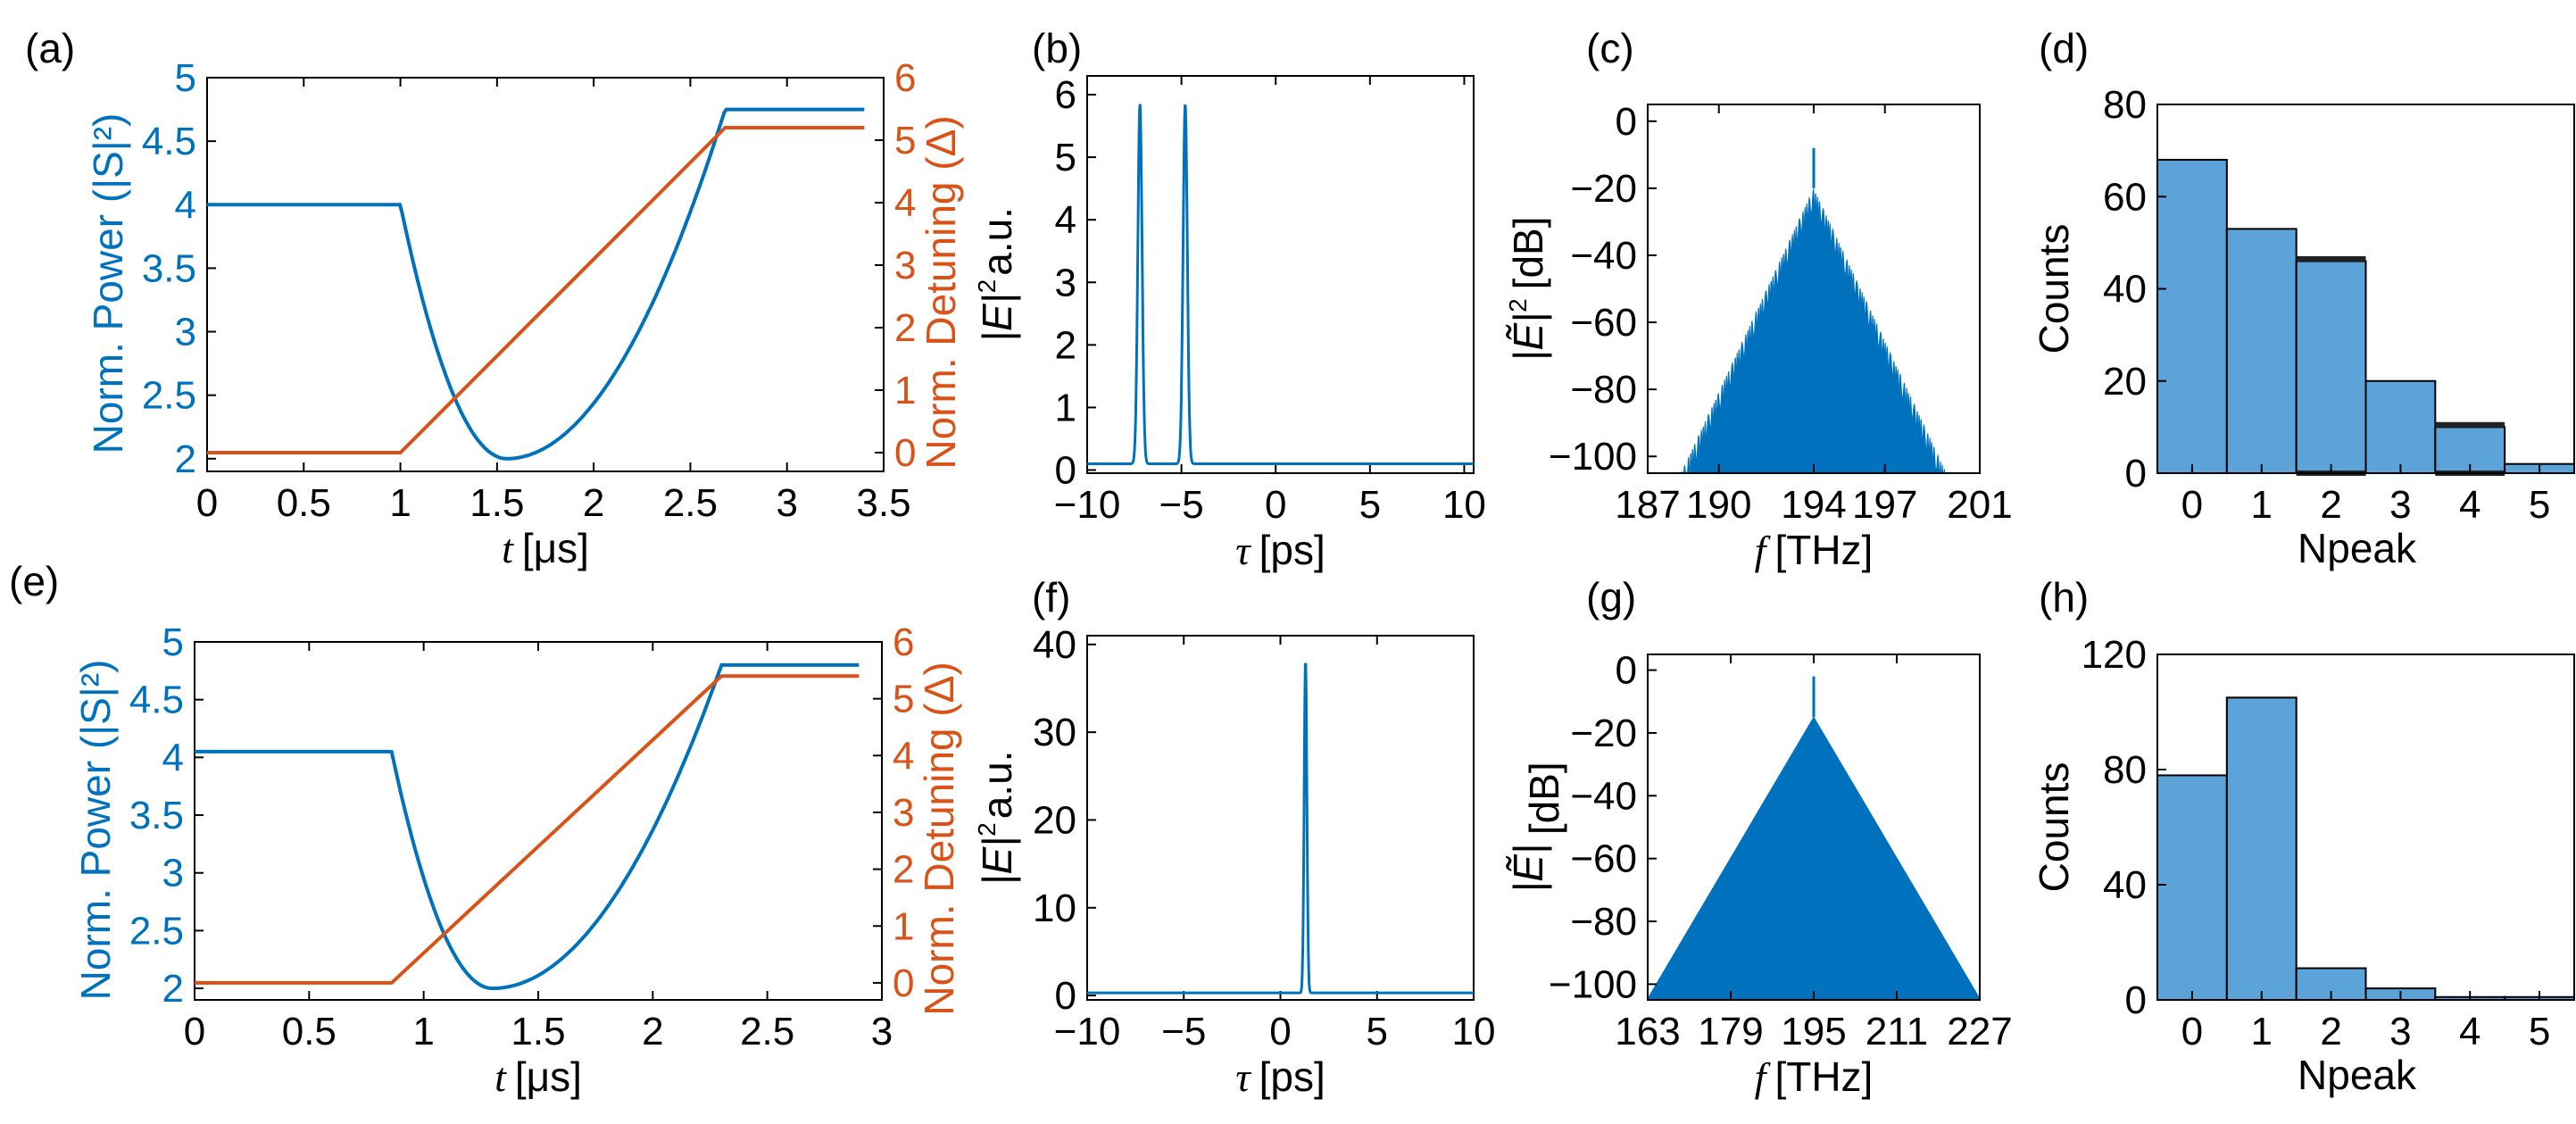  Describe the element at coordinates (2064, 597) in the screenshot. I see `panel-label-h: (h)` at that location.